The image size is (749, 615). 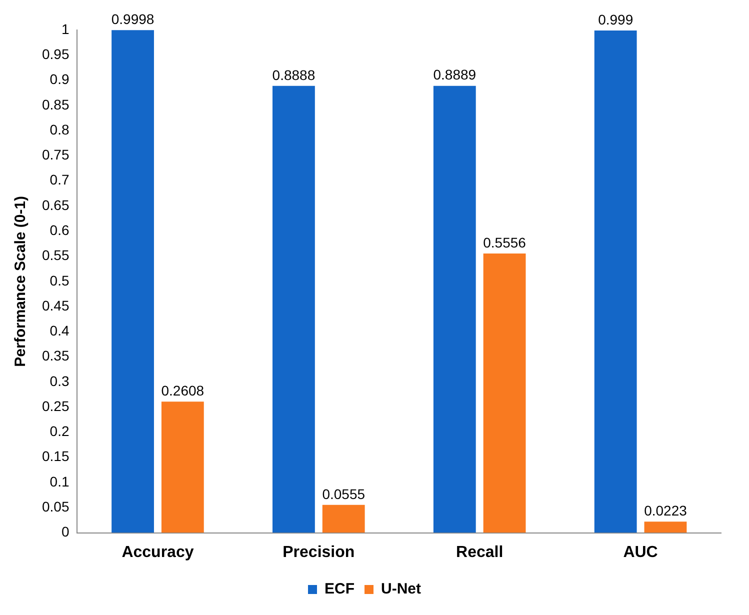 I want to click on y-tick-label: 0.7, so click(x=60, y=180).